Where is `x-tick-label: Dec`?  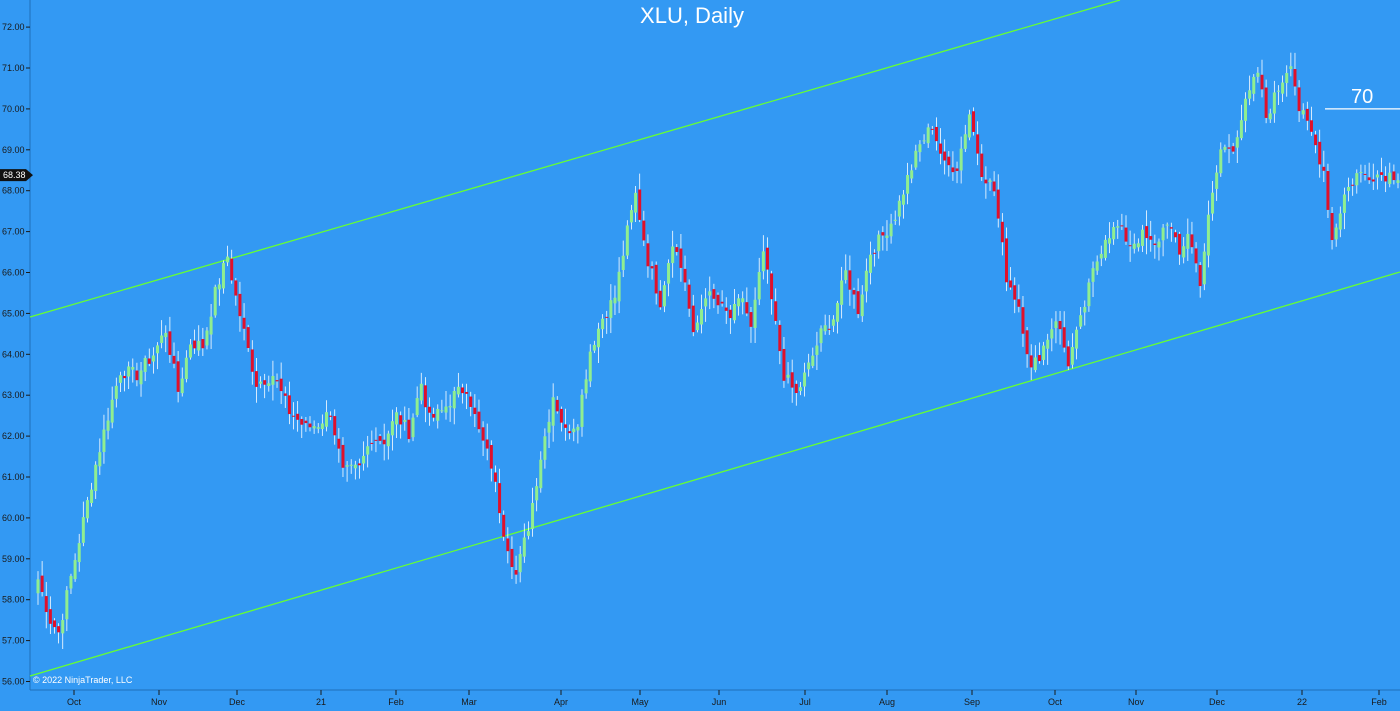 x-tick-label: Dec is located at coordinates (237, 702).